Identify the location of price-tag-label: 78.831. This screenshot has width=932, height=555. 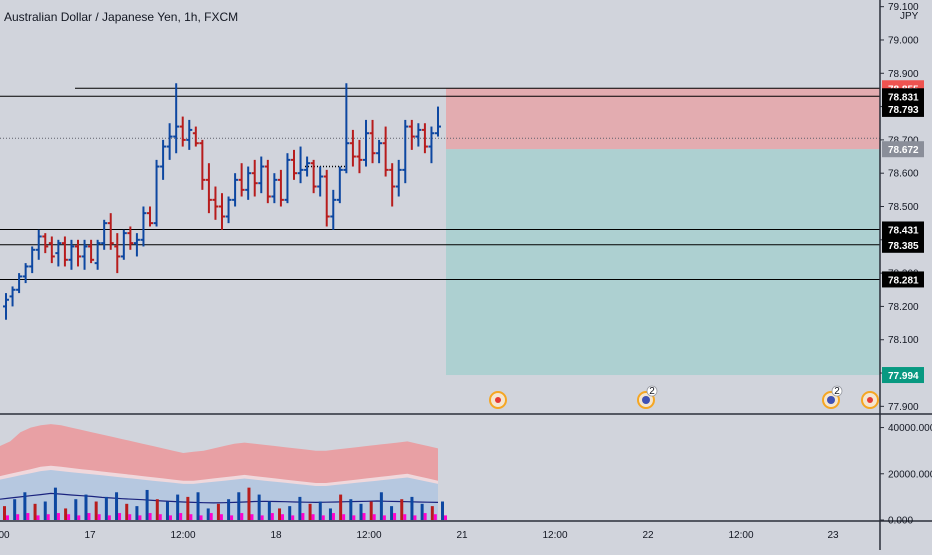
(903, 97).